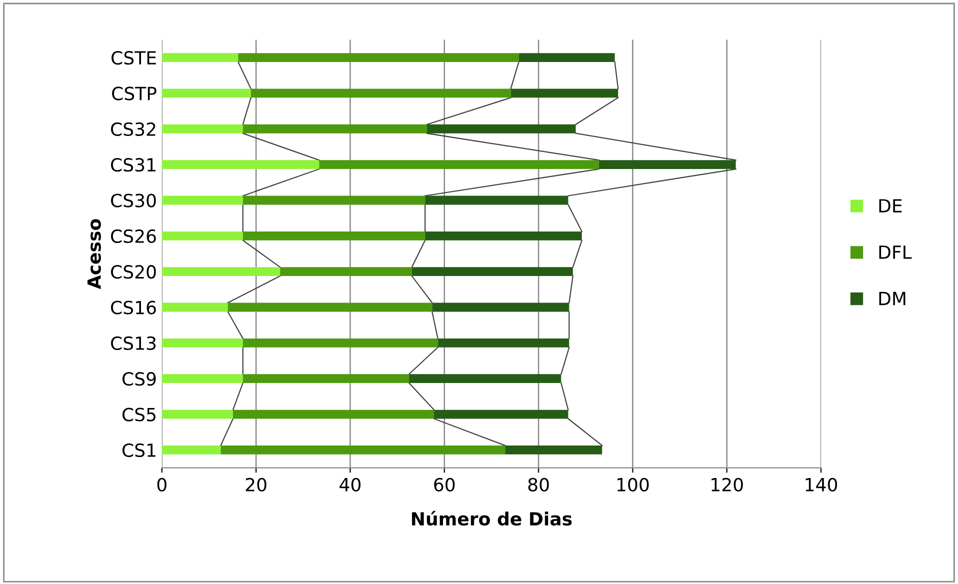 The width and height of the screenshot is (958, 584). I want to click on y-tick-label: CS30, so click(133, 201).